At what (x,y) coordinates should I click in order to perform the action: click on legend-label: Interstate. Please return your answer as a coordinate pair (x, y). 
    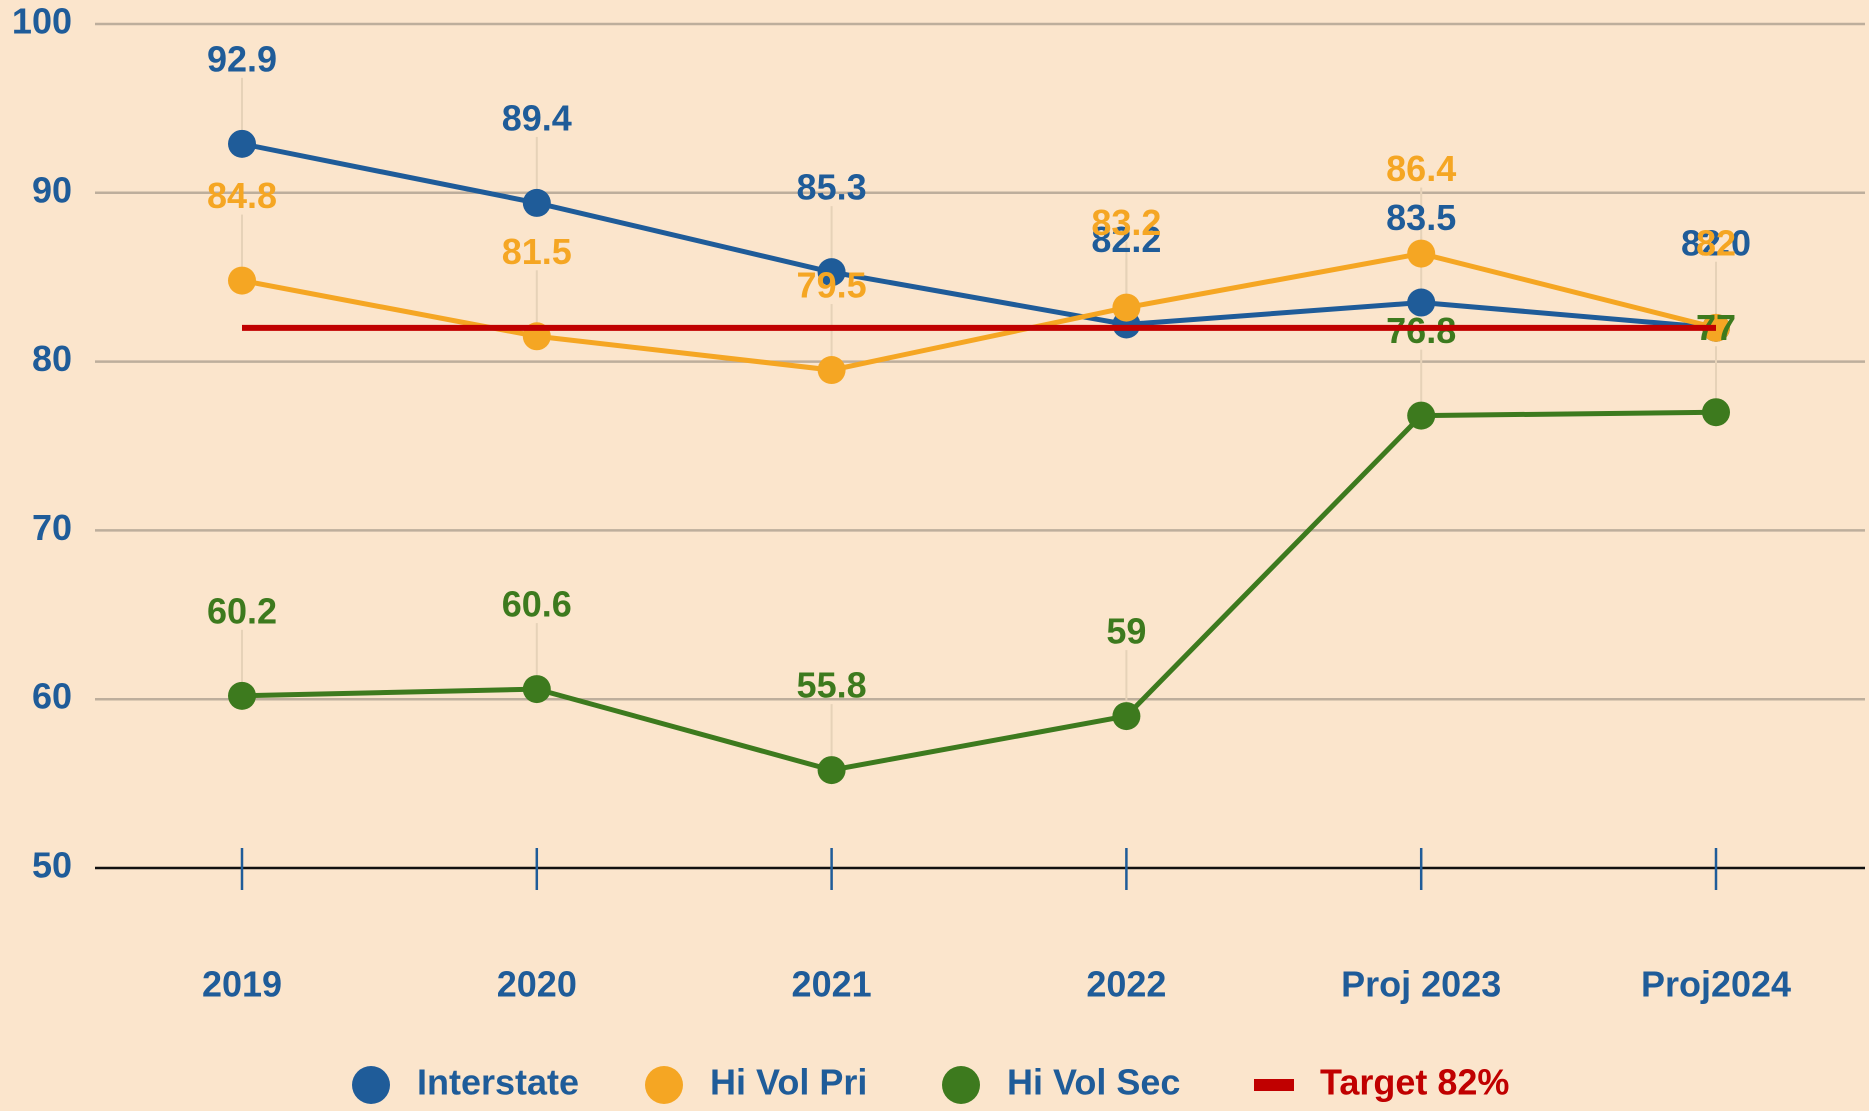
    Looking at the image, I should click on (498, 1082).